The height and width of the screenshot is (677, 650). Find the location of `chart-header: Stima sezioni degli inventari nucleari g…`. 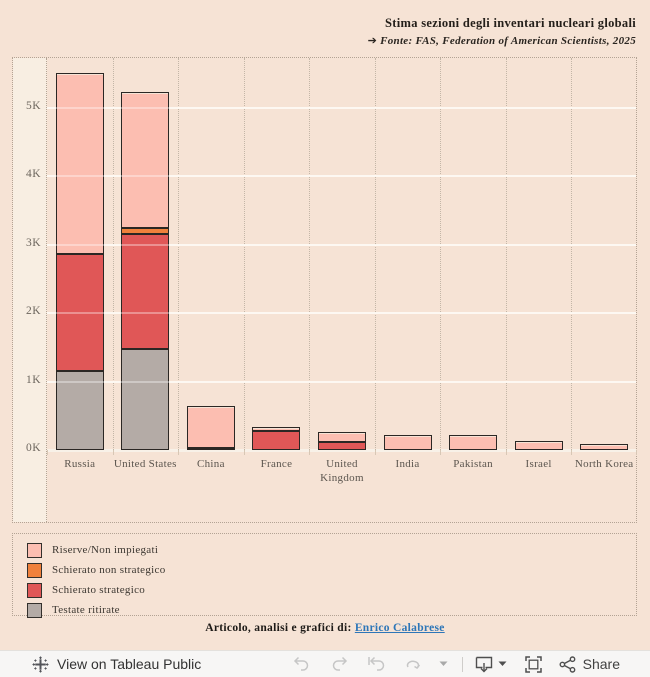

chart-header: Stima sezioni degli inventari nucleari g… is located at coordinates (502, 31).